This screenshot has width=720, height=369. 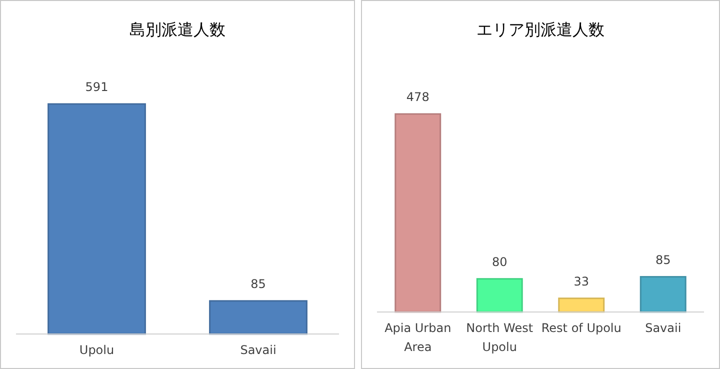 What do you see at coordinates (500, 261) in the screenshot?
I see `data-label: 80` at bounding box center [500, 261].